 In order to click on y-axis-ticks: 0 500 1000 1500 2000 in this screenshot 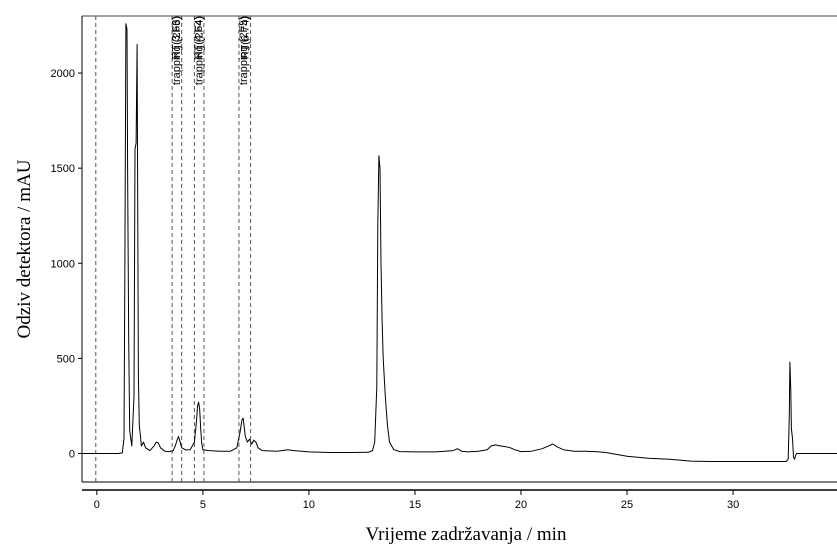, I will do `click(66, 264)`.